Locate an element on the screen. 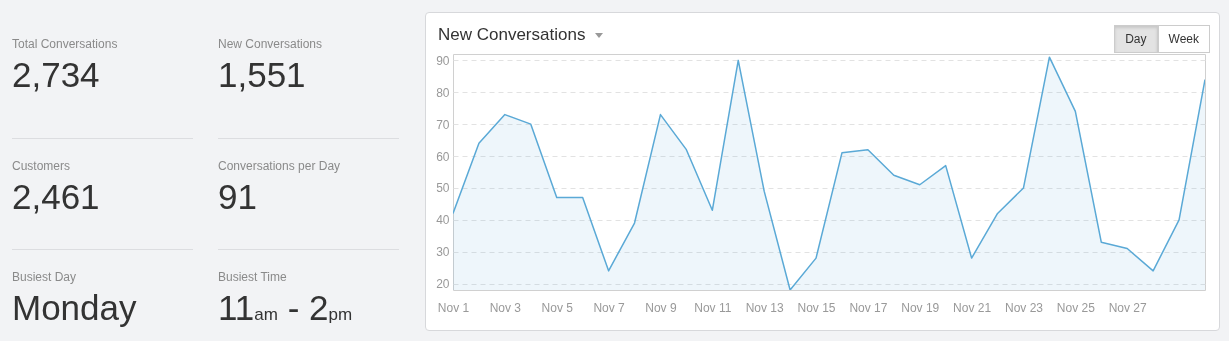 Image resolution: width=1229 pixels, height=341 pixels. text: Busiest Day is located at coordinates (45, 277).